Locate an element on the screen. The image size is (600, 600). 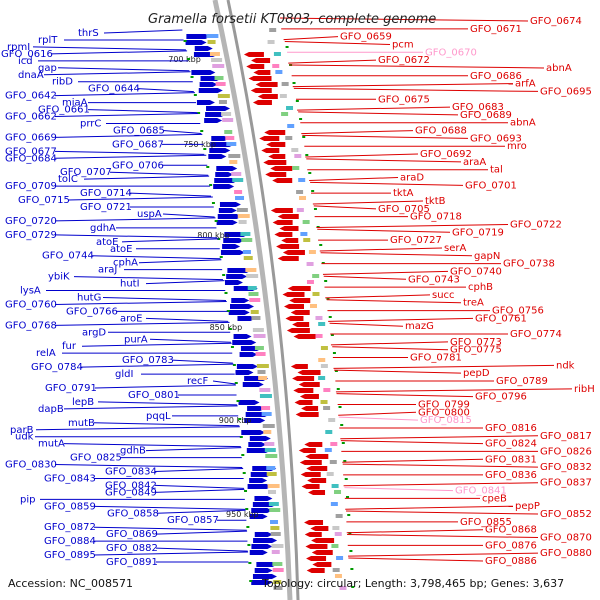
left-gene-label: GFO_0709 is located at coordinates (31, 186).